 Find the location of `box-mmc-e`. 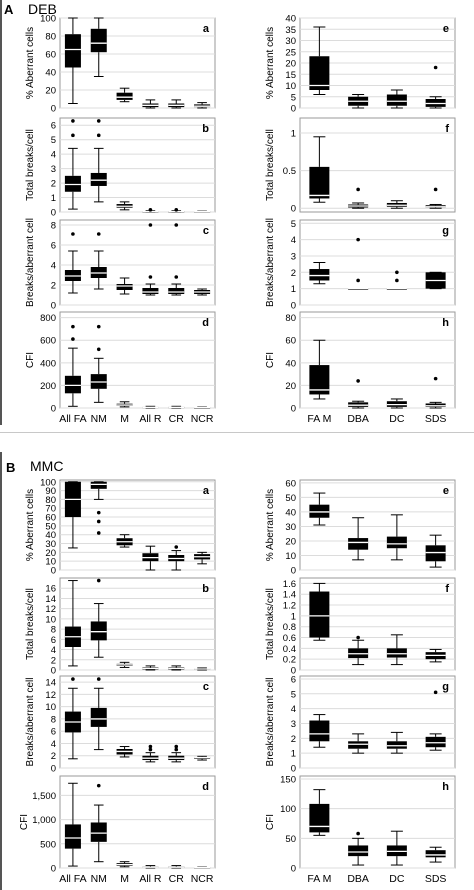

box-mmc-e is located at coordinates (435, 553).